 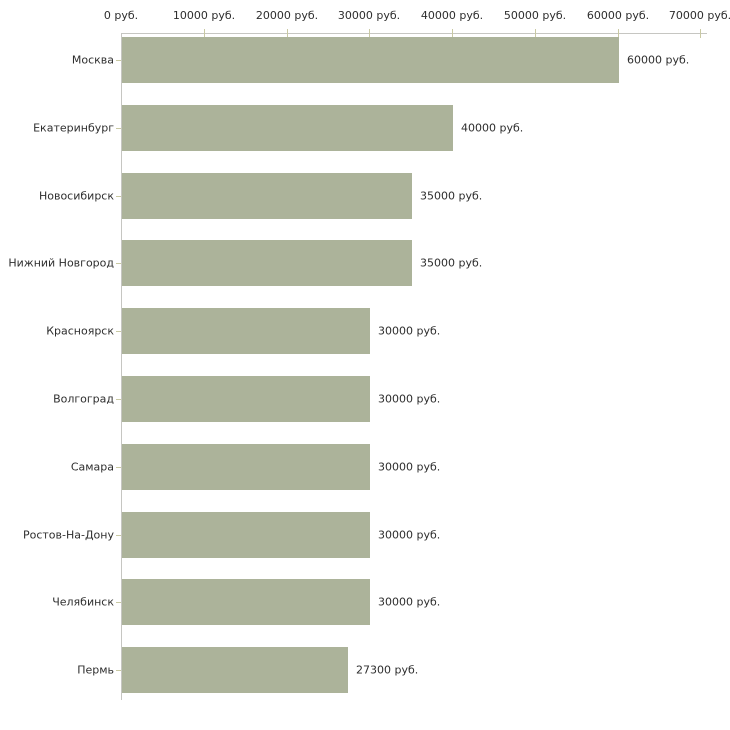 What do you see at coordinates (246, 467) in the screenshot?
I see `bar-Самара` at bounding box center [246, 467].